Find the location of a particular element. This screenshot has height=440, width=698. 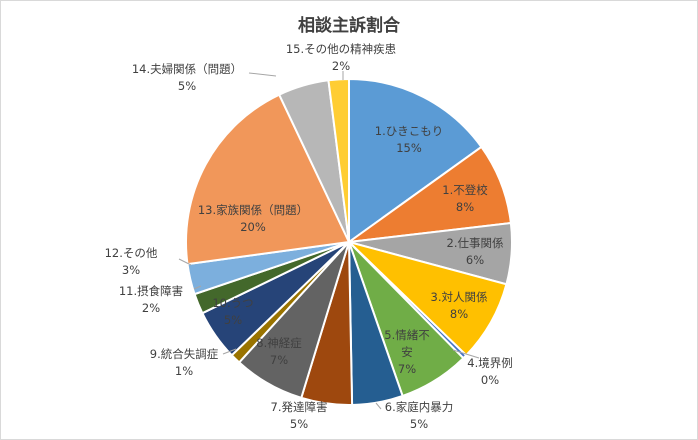

data-label-8: 7.発達障害 5% is located at coordinates (299, 415).